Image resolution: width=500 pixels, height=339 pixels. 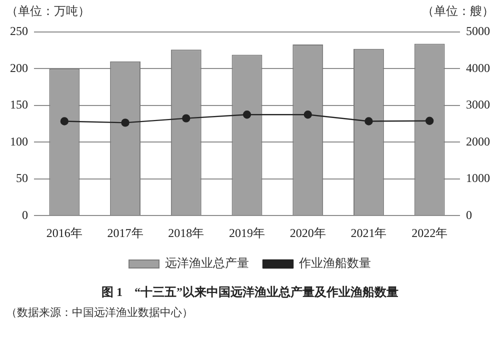 What do you see at coordinates (19, 141) in the screenshot?
I see `y-tick-label: 100` at bounding box center [19, 141].